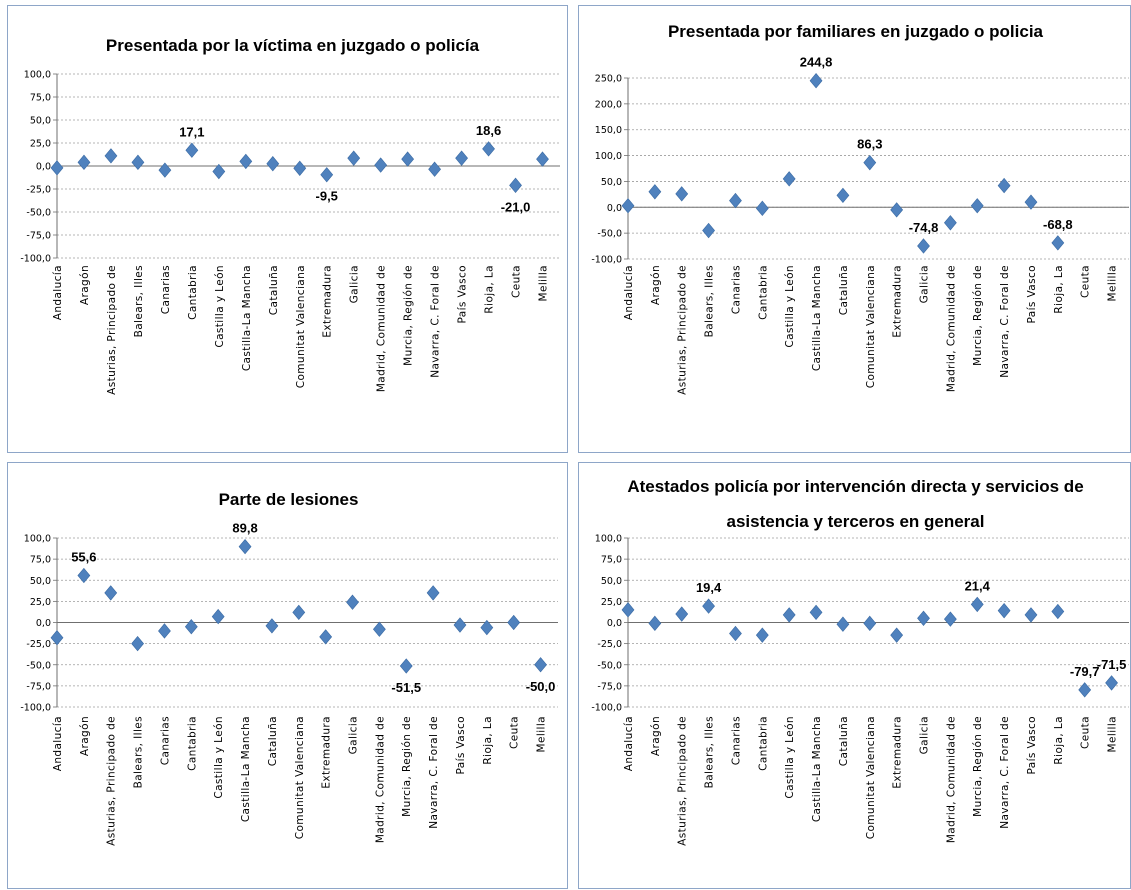 This screenshot has width=1131, height=890. I want to click on data-label: -68,8, so click(1058, 224).